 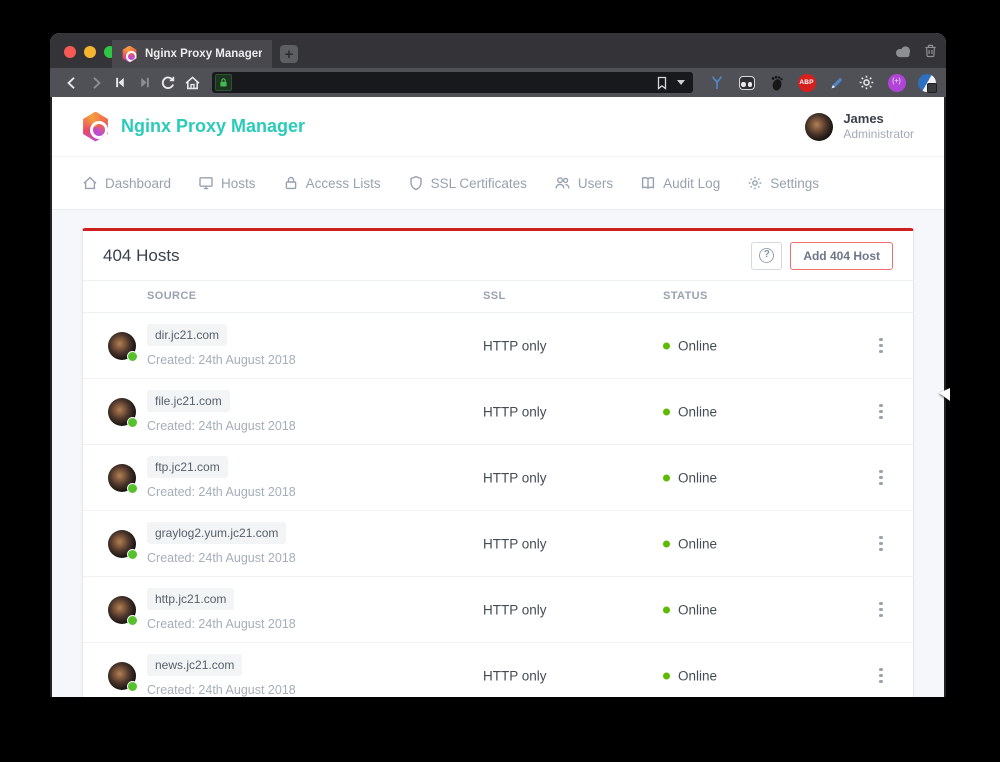 What do you see at coordinates (944, 394) in the screenshot?
I see `mouse-cursor` at bounding box center [944, 394].